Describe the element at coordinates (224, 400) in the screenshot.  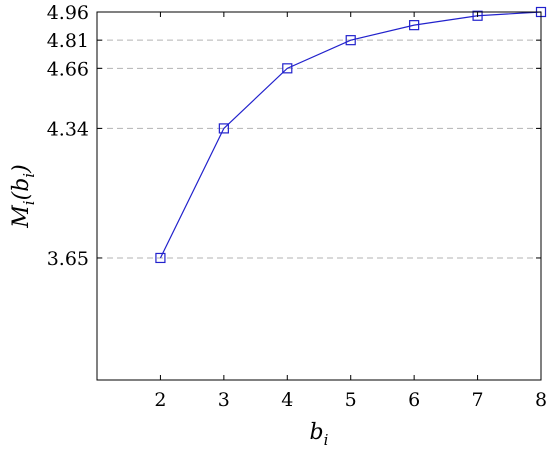
I see `x-tick-label-1: 3` at that location.